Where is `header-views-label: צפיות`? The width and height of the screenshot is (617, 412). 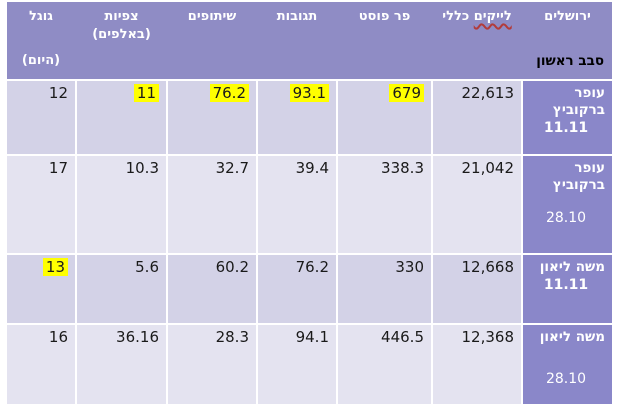
header-views-label: צפיות is located at coordinates (121, 16).